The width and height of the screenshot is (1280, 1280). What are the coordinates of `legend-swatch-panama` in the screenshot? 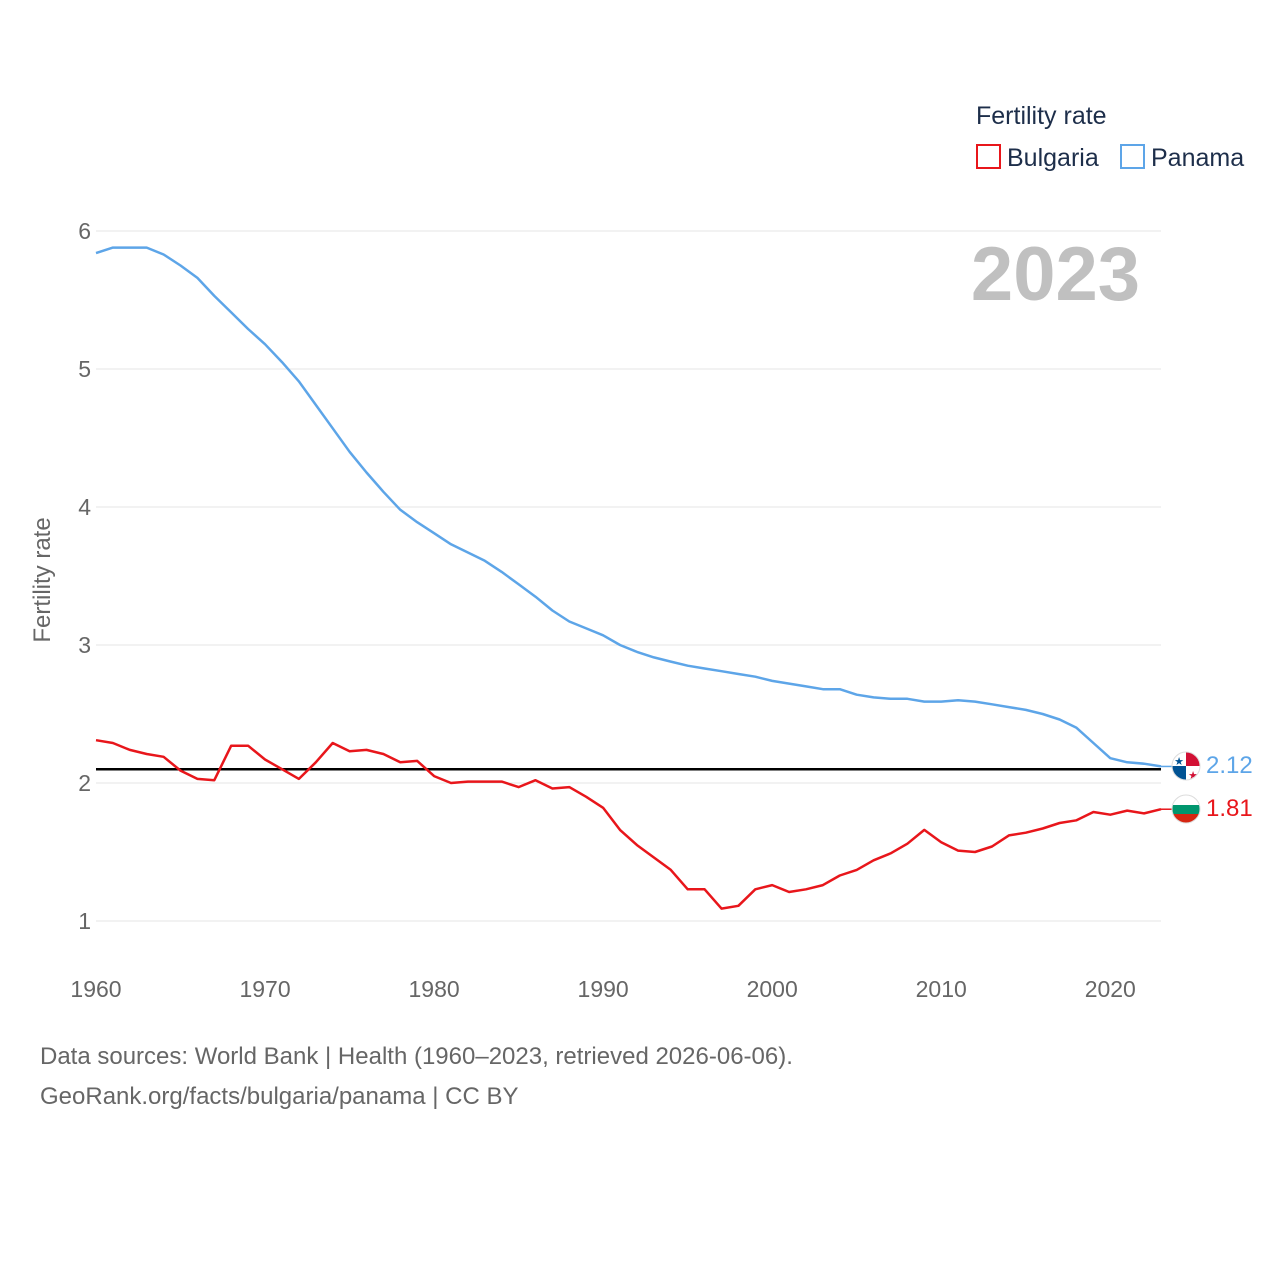 It's located at (1132, 156).